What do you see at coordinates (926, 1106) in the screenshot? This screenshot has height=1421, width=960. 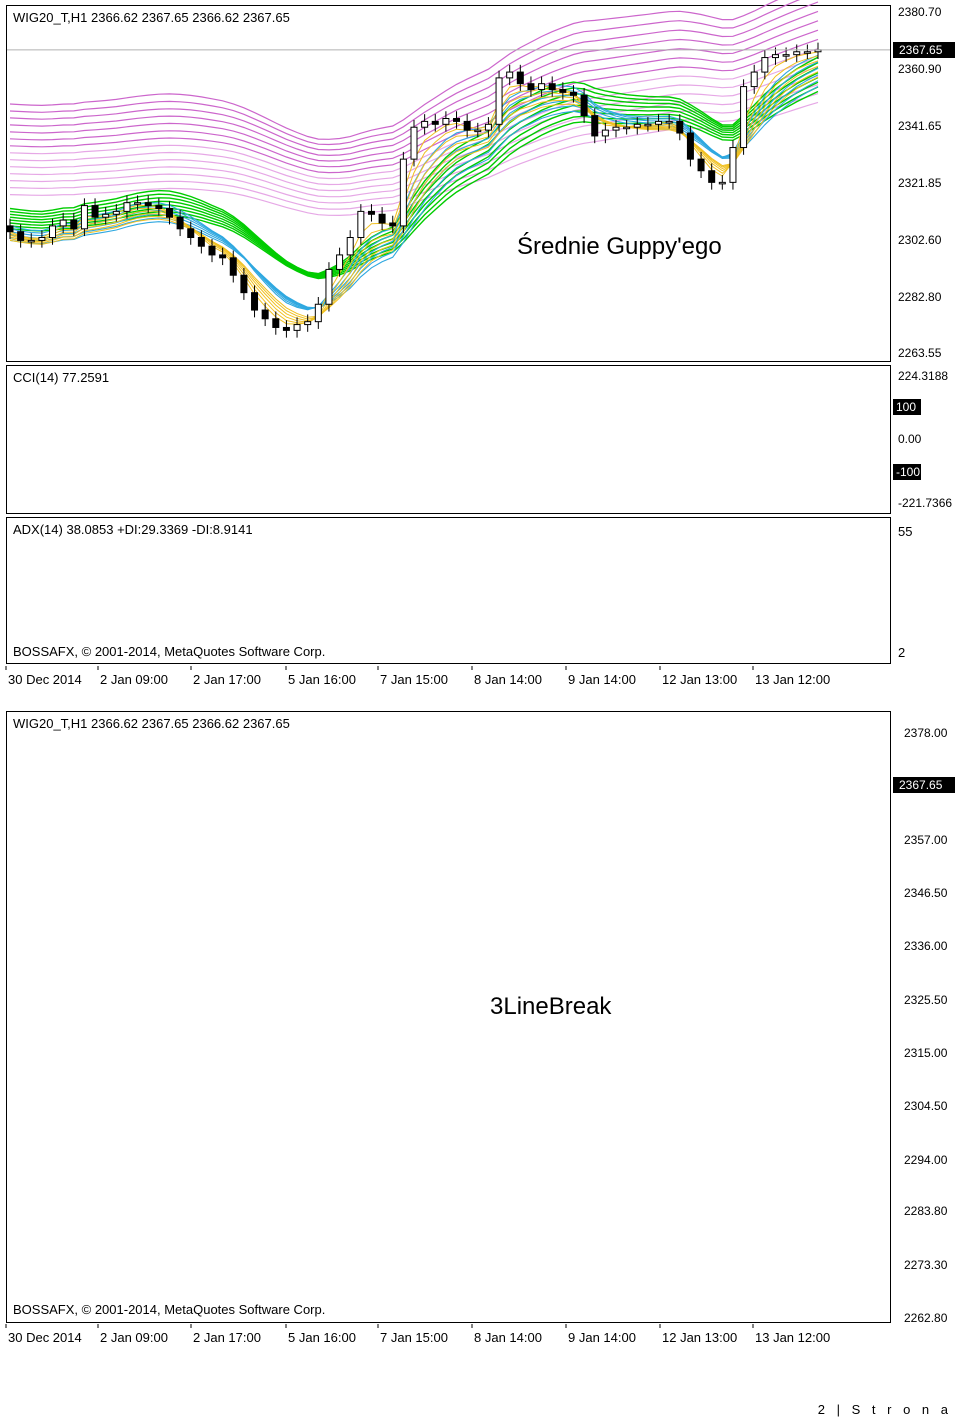 I see `chart2-price-tick: 2304.50` at bounding box center [926, 1106].